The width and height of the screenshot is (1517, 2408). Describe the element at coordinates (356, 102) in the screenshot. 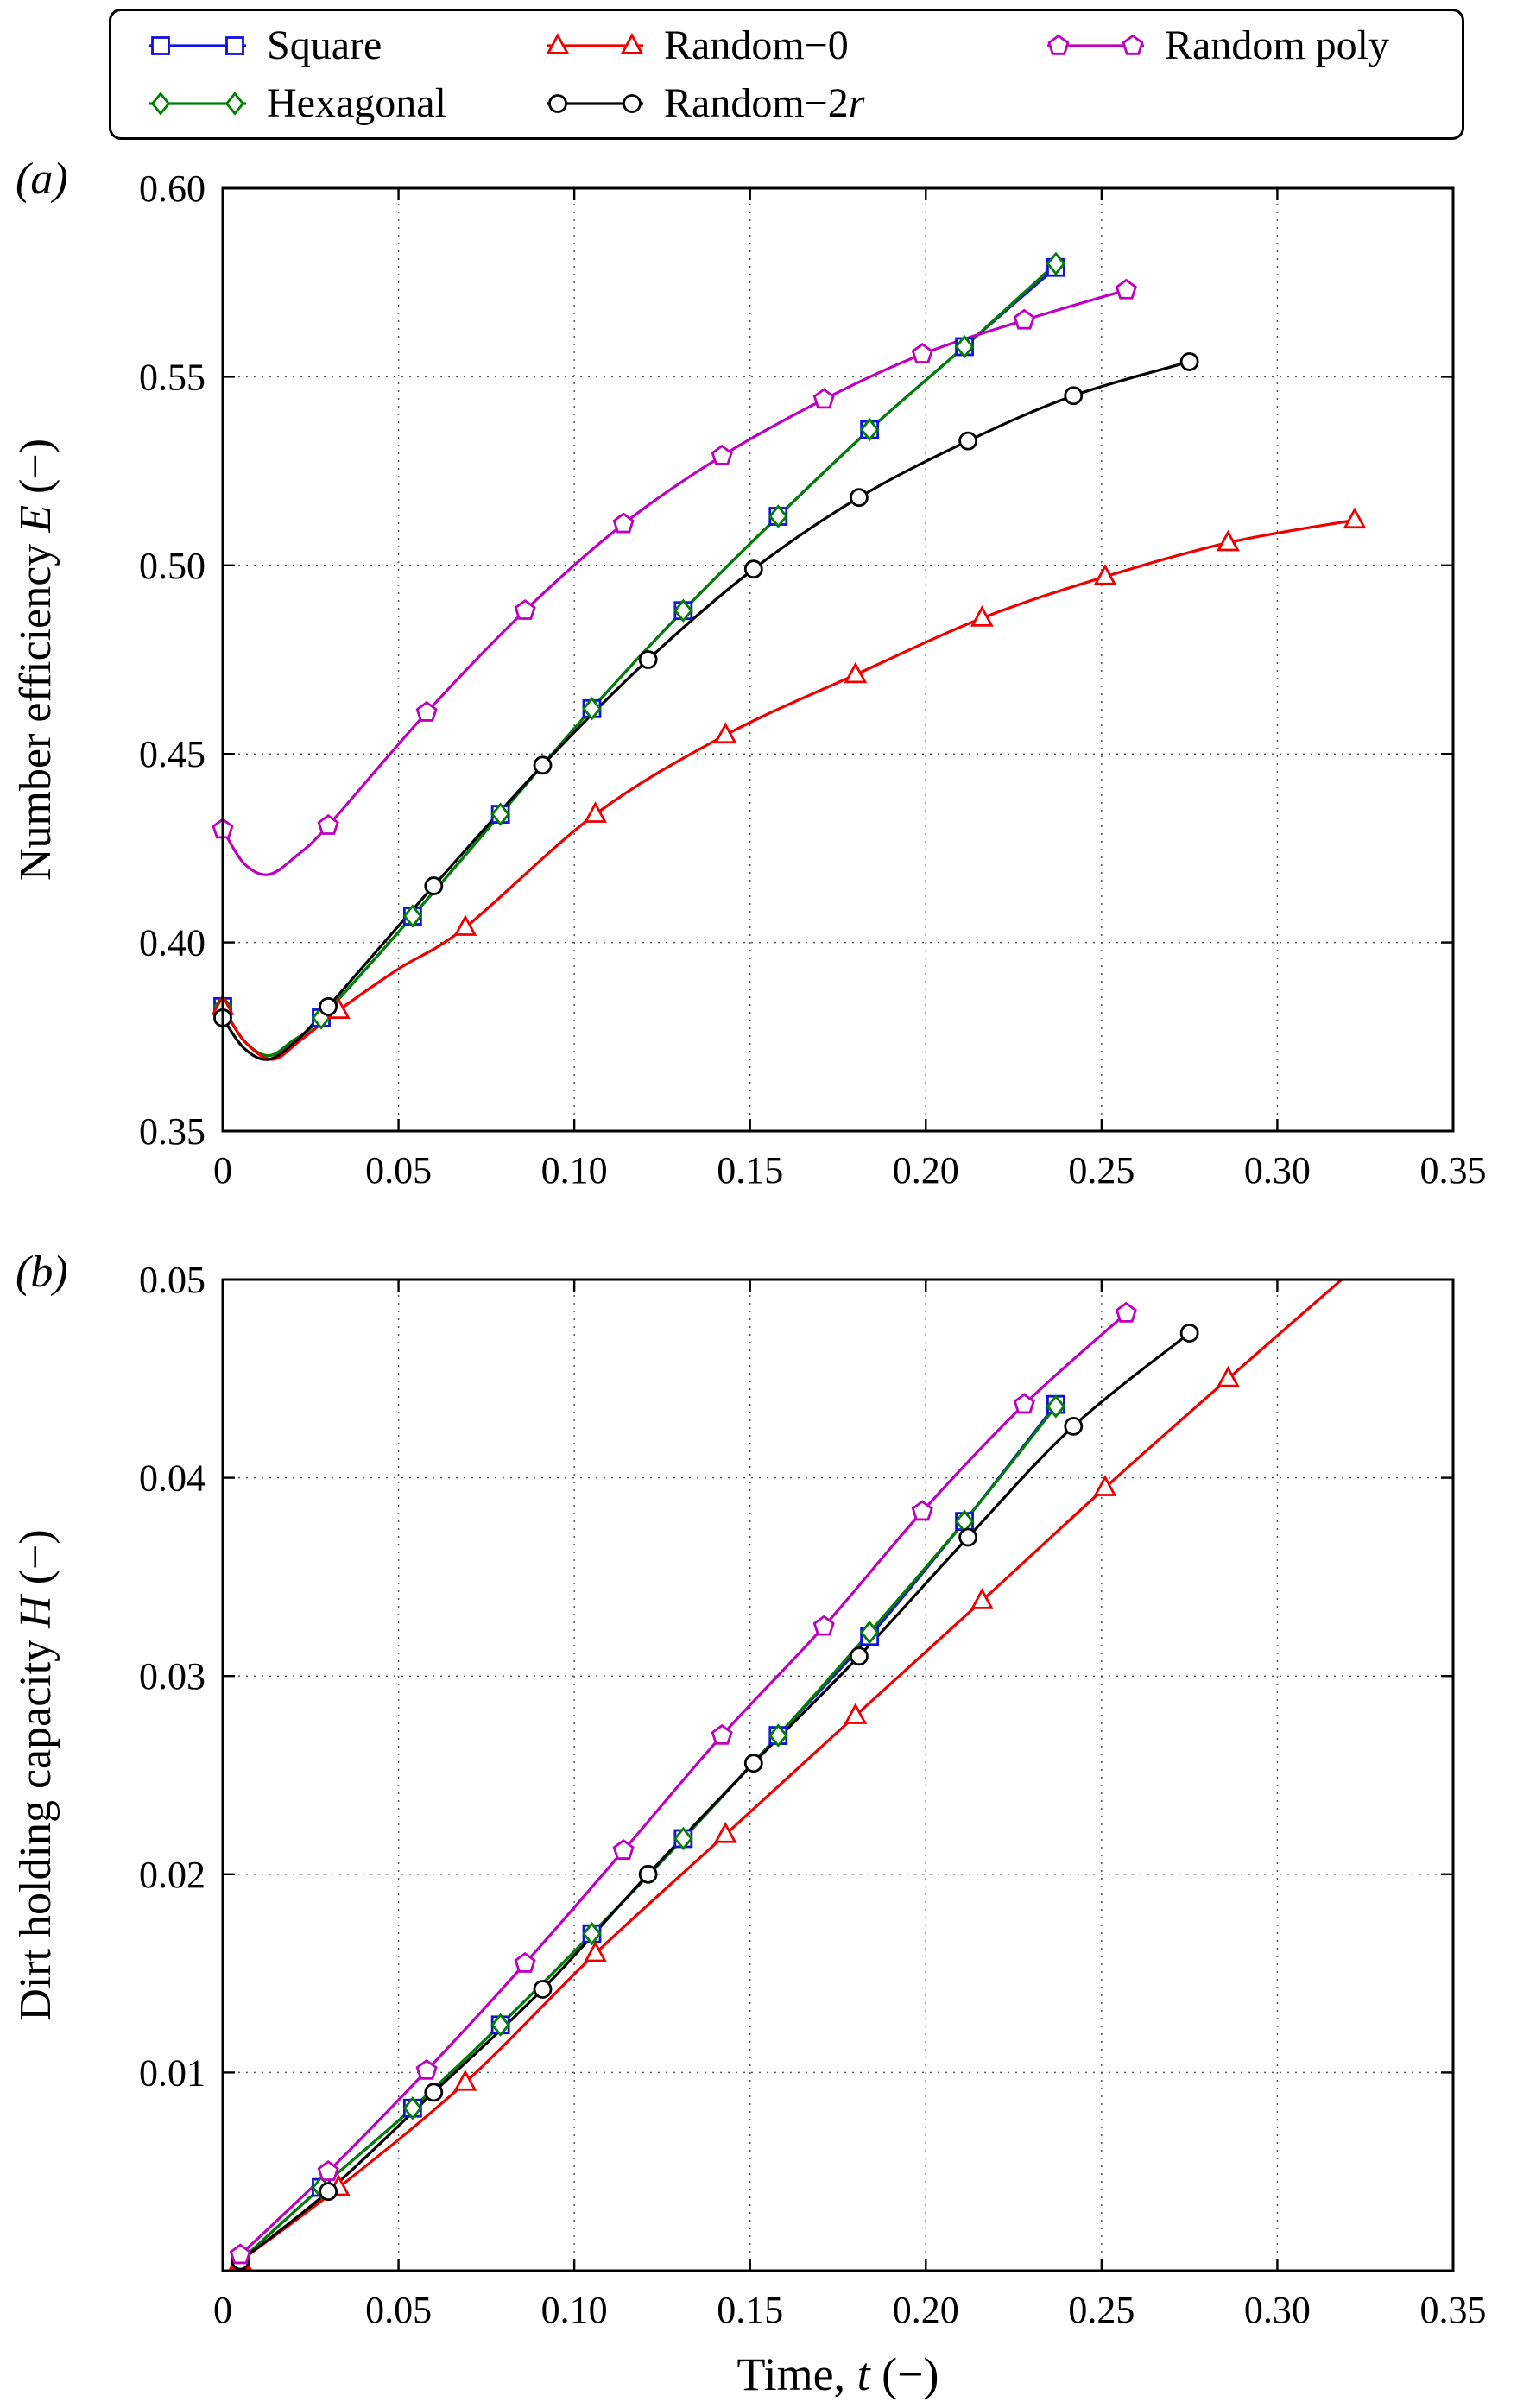

I see `legend-label-hexagonal: Hexagonal` at that location.